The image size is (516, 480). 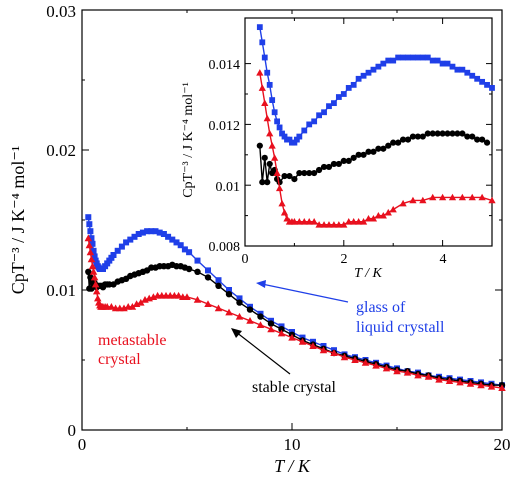 What do you see at coordinates (245, 259) in the screenshot?
I see `inset-xtick-label: 0` at bounding box center [245, 259].